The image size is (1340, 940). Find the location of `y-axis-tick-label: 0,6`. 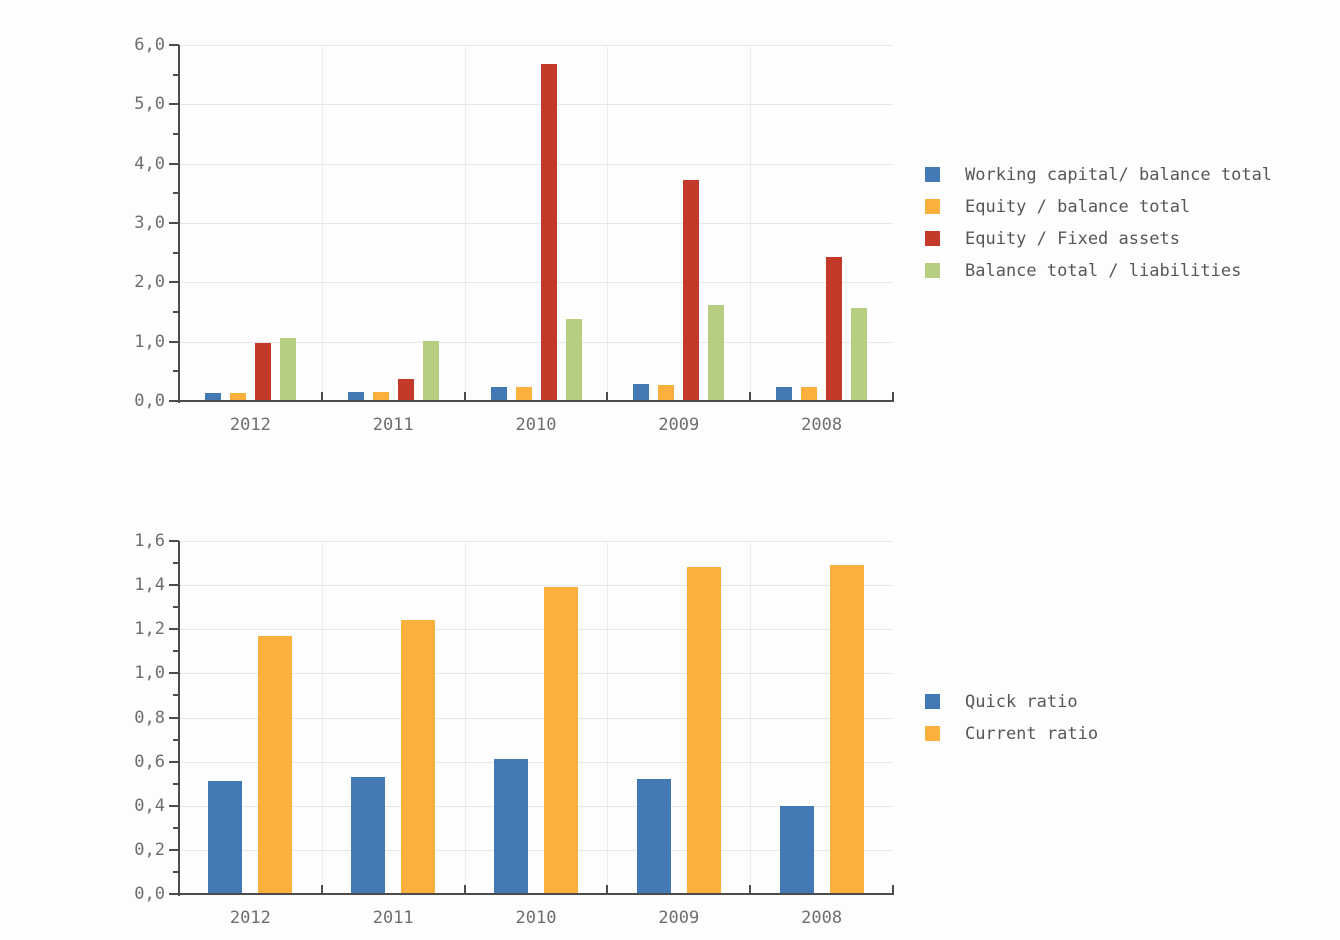

y-axis-tick-label: 0,6 is located at coordinates (149, 761).